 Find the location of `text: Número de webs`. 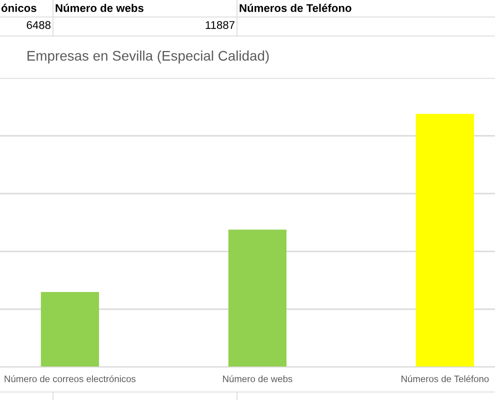

text: Número de webs is located at coordinates (100, 8).